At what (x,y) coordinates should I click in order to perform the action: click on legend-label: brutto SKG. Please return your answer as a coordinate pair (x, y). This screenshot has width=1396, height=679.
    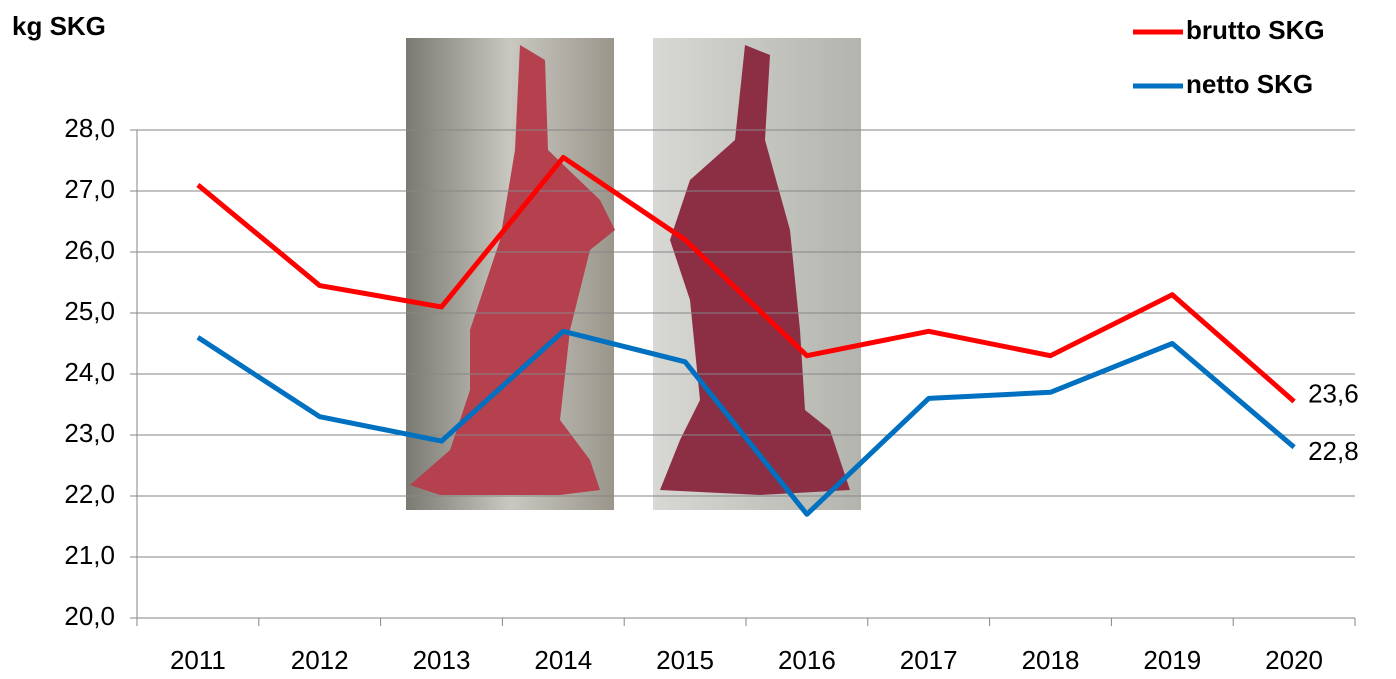
    Looking at the image, I should click on (1255, 30).